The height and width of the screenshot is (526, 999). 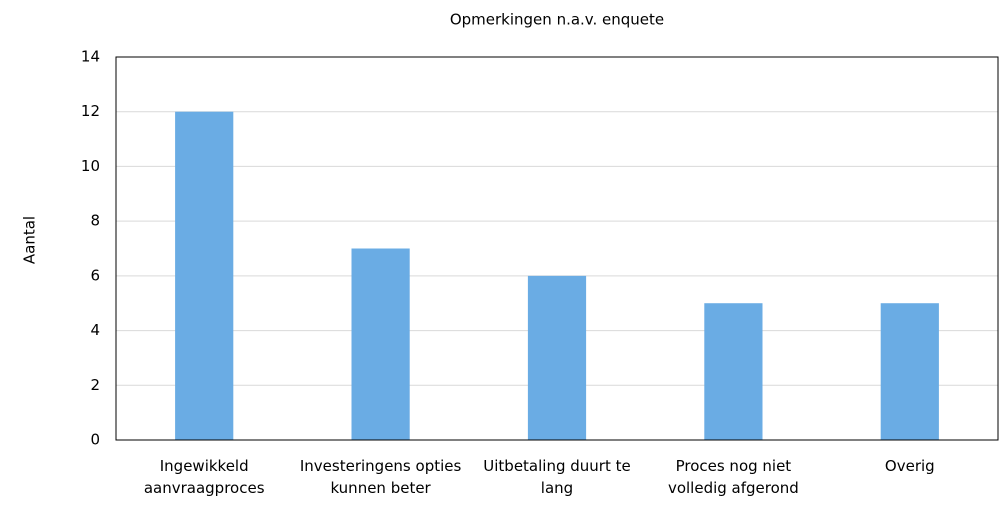 I want to click on y-tick-label: 0, so click(x=95, y=440).